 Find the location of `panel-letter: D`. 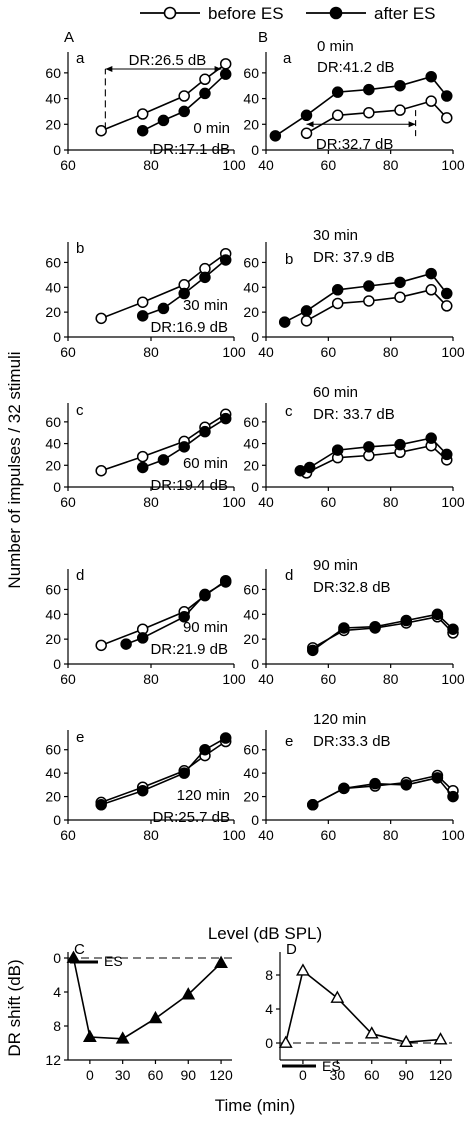

panel-letter: D is located at coordinates (291, 949).